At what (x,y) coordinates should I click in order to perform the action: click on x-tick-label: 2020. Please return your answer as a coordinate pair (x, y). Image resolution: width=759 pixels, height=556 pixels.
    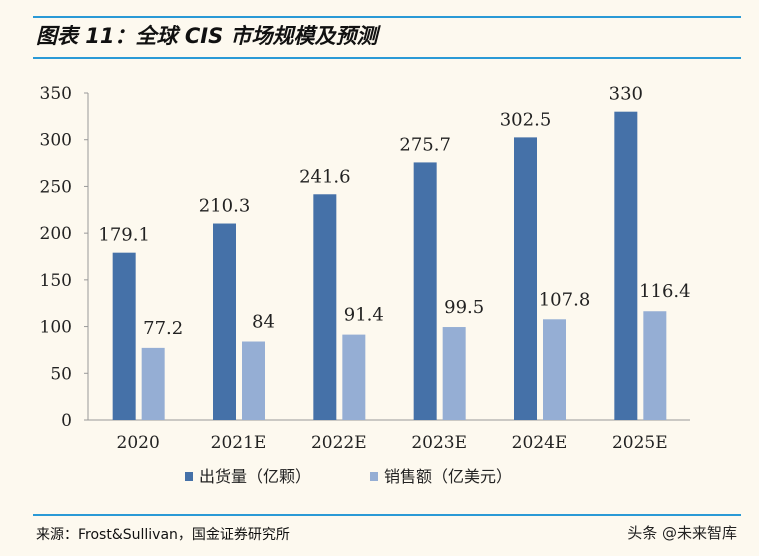
    Looking at the image, I should click on (138, 443).